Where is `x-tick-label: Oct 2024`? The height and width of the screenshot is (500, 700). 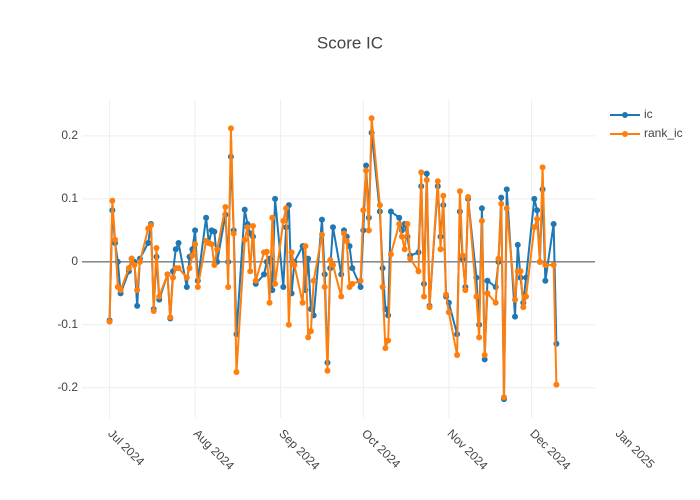
x-tick-label: Oct 2024 is located at coordinates (381, 448).